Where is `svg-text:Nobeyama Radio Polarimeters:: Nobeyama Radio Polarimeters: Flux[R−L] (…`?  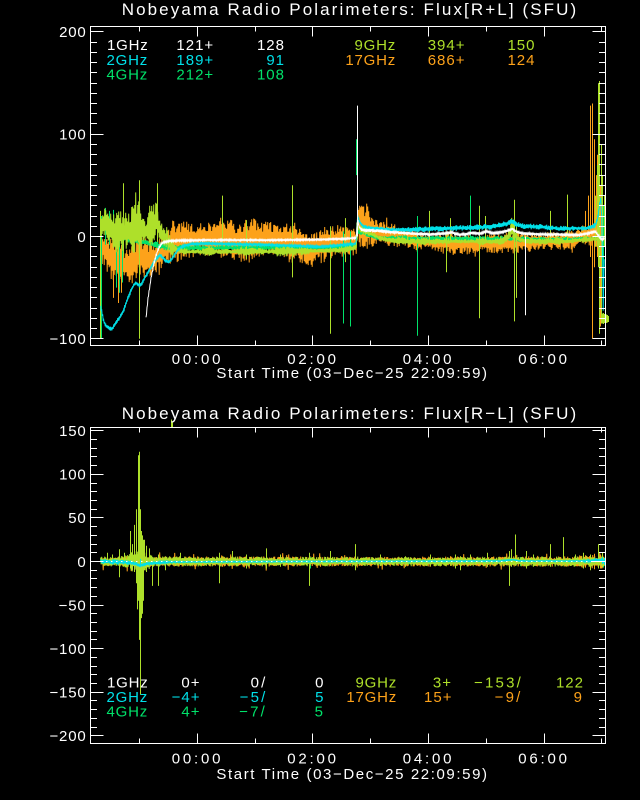
svg-text:Nobeyama Radio Polarimeters:: Nobeyama Radio Polarimeters: Flux[R−L] (… is located at coordinates (350, 413).